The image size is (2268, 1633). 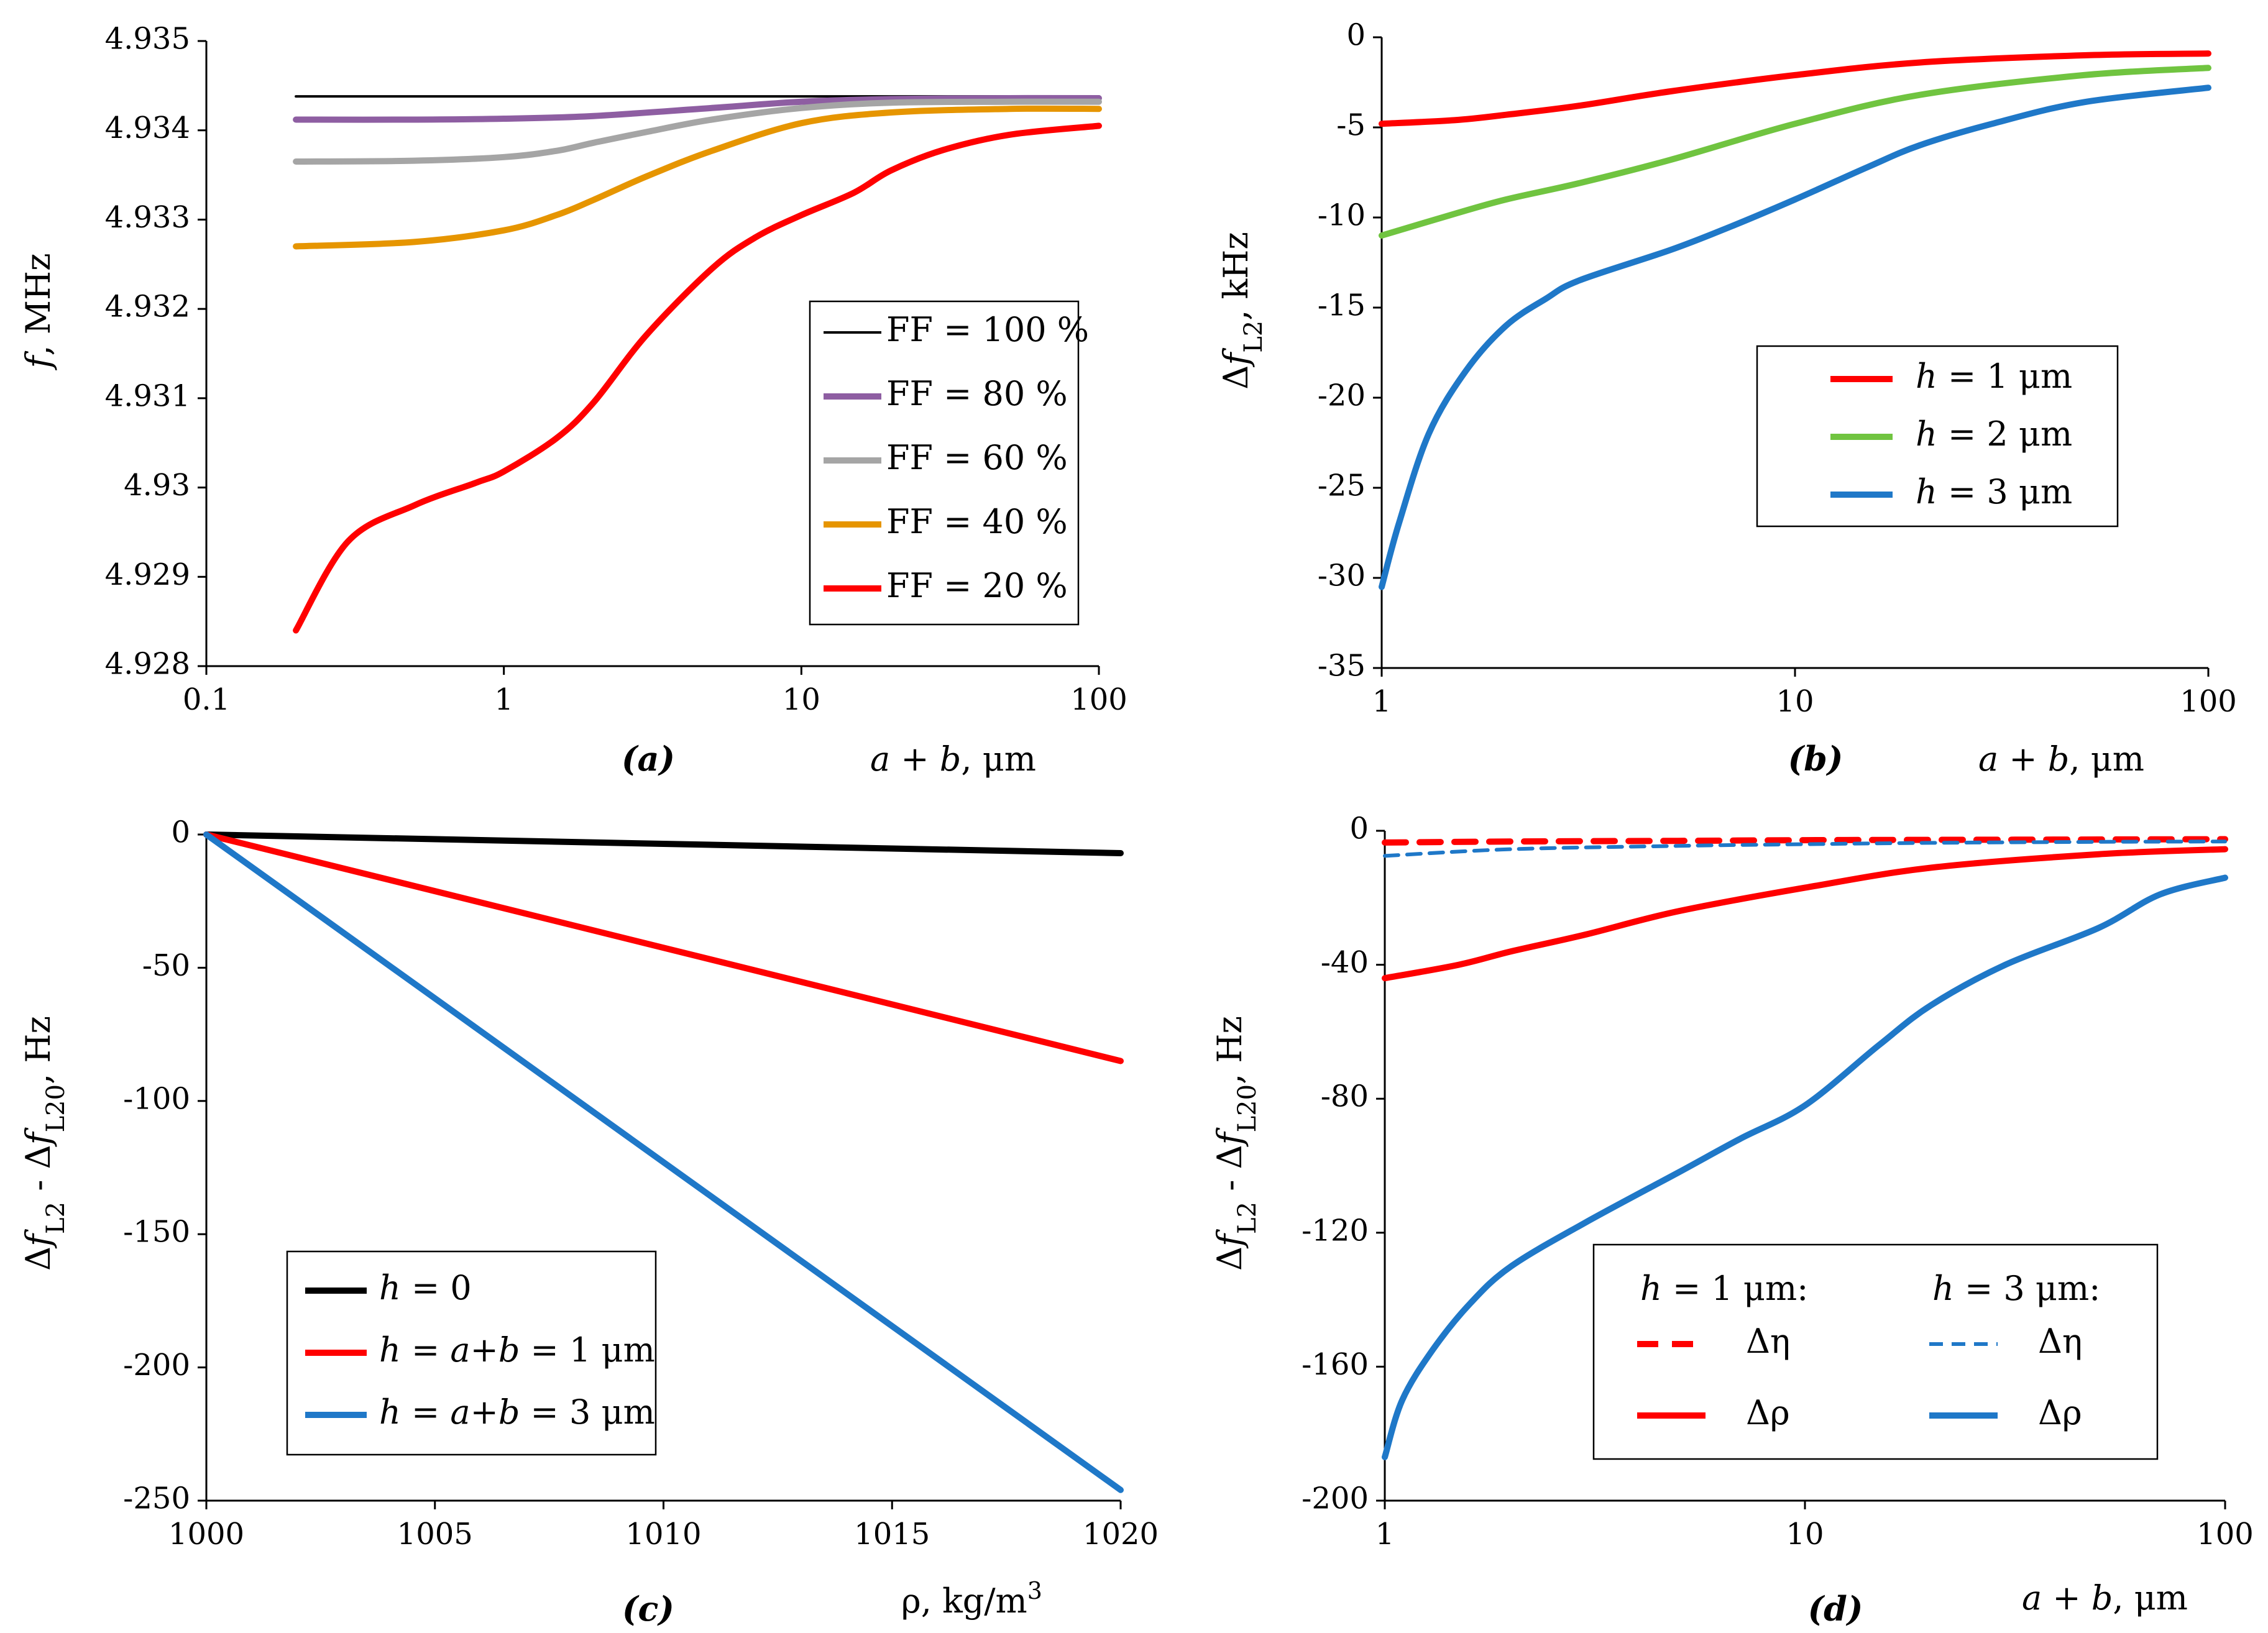 I want to click on legend-label: h = a+b = 3 μm, so click(x=517, y=1412).